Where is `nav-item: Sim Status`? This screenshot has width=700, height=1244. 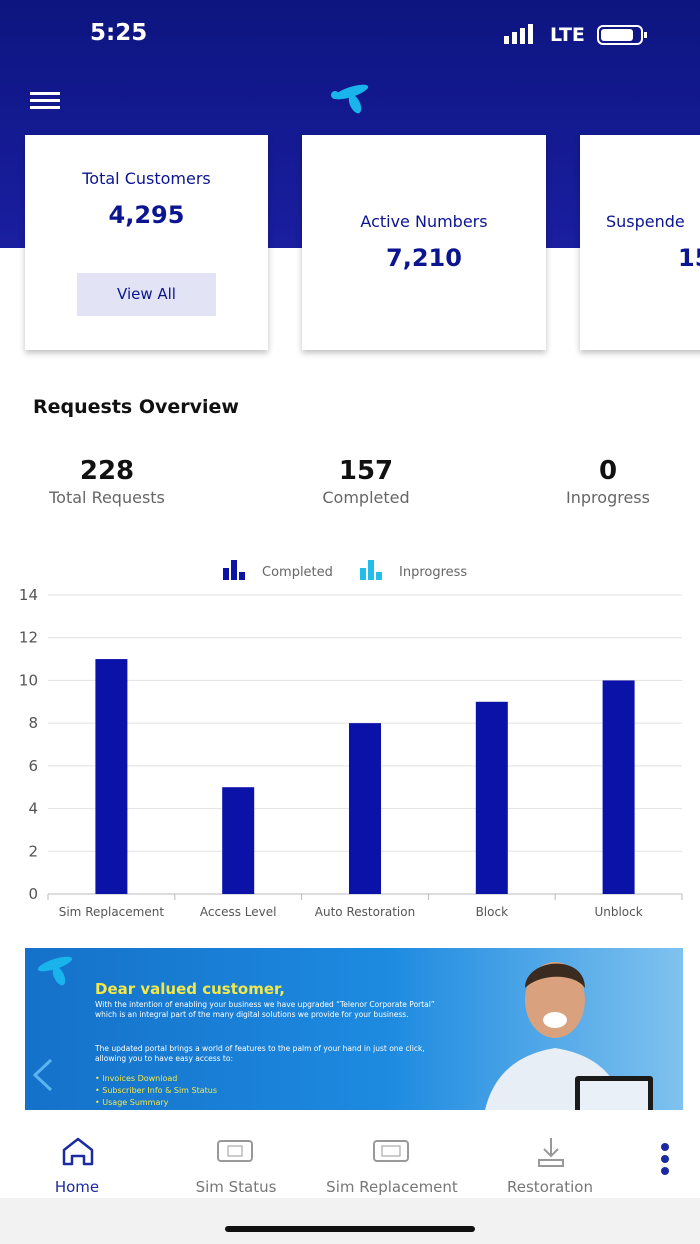 nav-item: Sim Status is located at coordinates (236, 1187).